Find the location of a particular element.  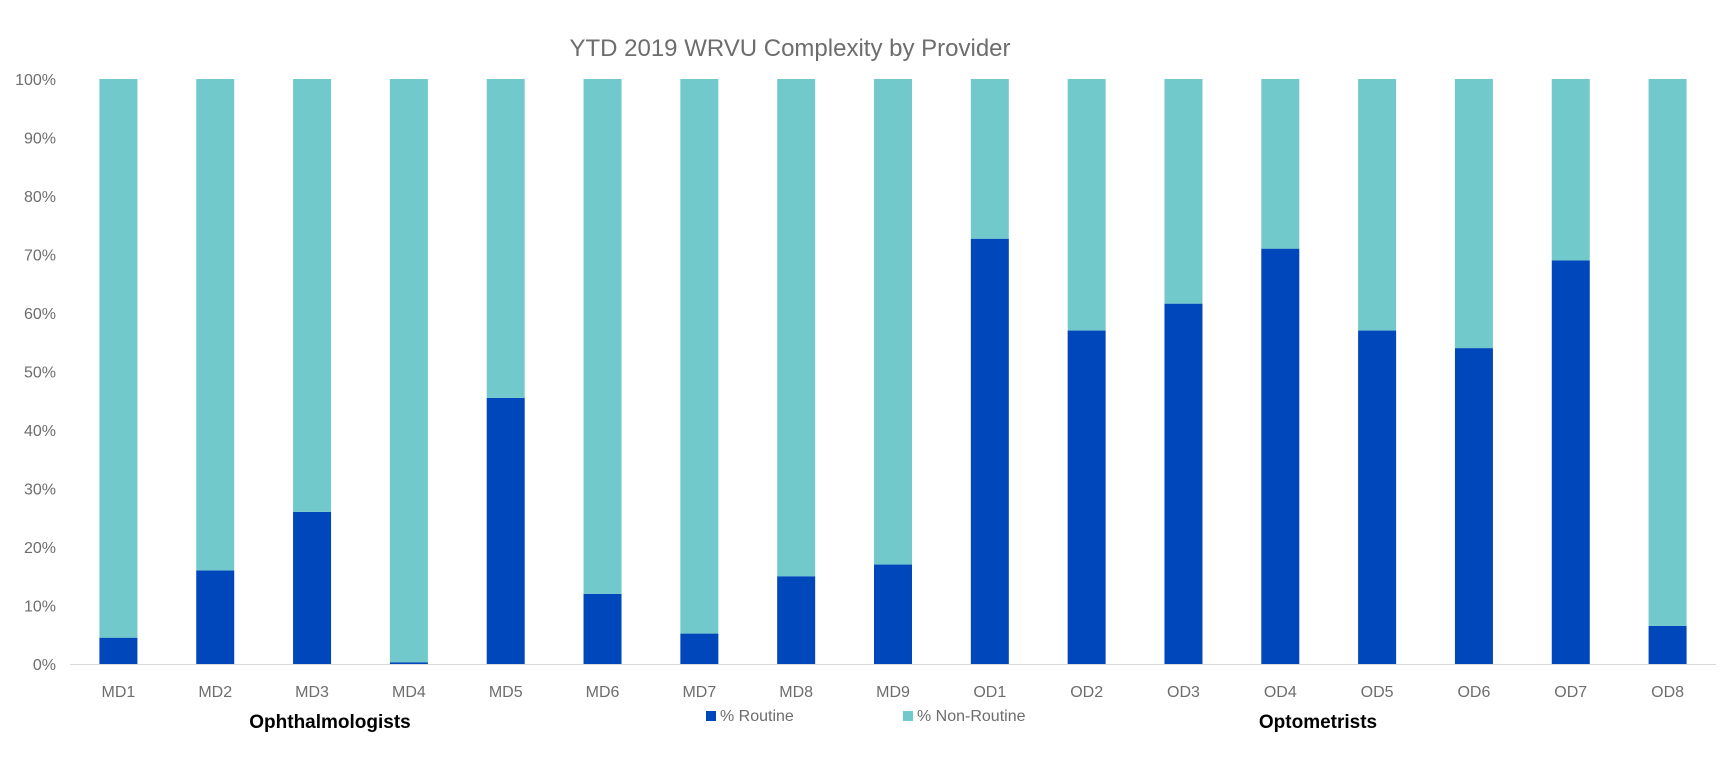

x-tick-label: OD8 is located at coordinates (1667, 692).